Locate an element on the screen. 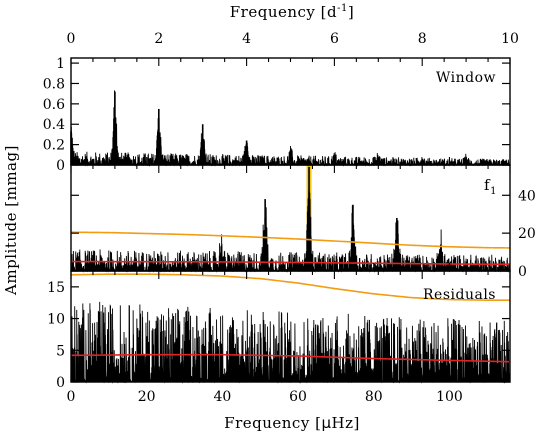 This screenshot has width=541, height=434. top-tick-label: 10 is located at coordinates (510, 39).